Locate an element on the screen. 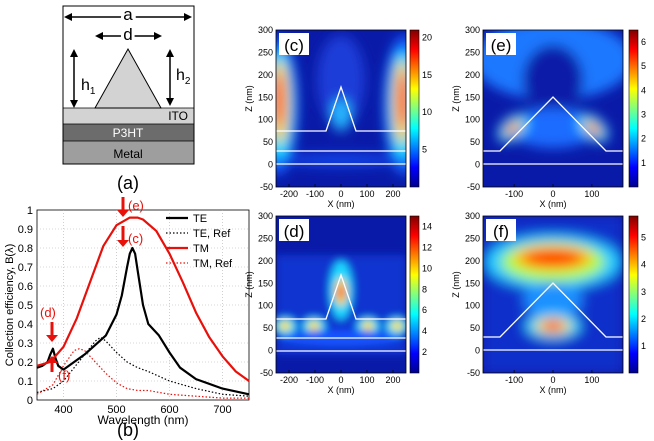 This screenshot has height=441, width=654. y-tick-label: 0.1 is located at coordinates (25, 382).